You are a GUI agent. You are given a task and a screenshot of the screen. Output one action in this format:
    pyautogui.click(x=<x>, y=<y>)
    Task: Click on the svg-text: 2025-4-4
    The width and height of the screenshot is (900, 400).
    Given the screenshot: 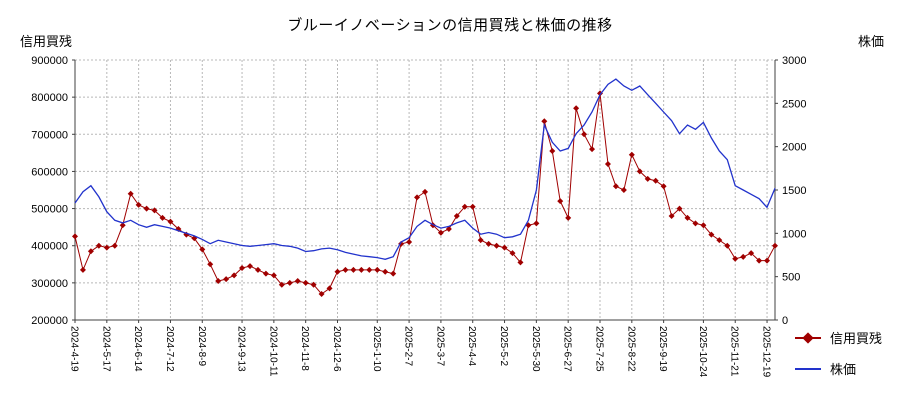 What is the action you would take?
    pyautogui.click(x=471, y=346)
    